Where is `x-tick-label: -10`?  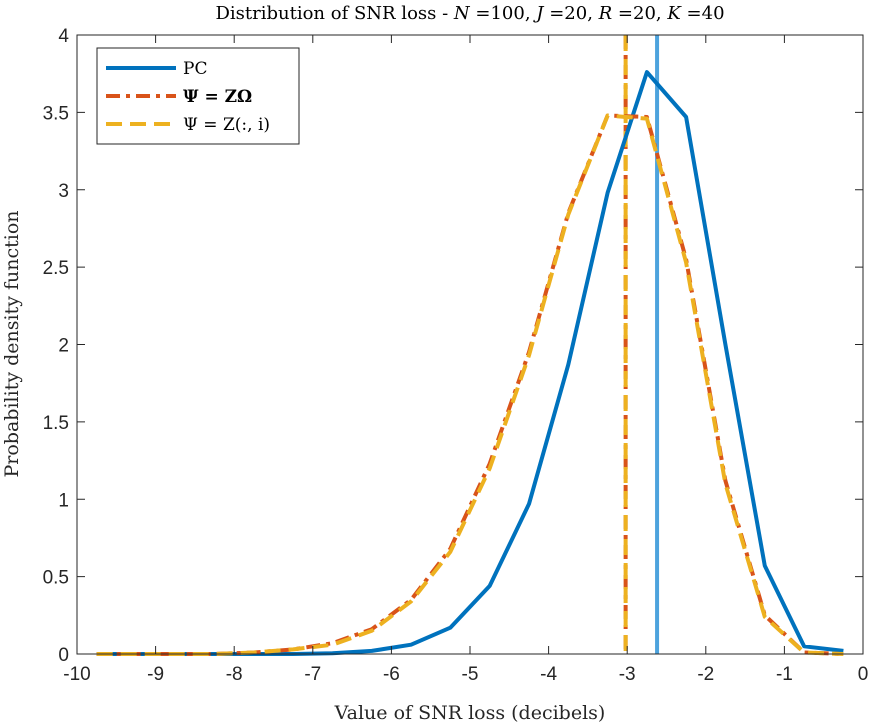
x-tick-label: -10 is located at coordinates (76, 674).